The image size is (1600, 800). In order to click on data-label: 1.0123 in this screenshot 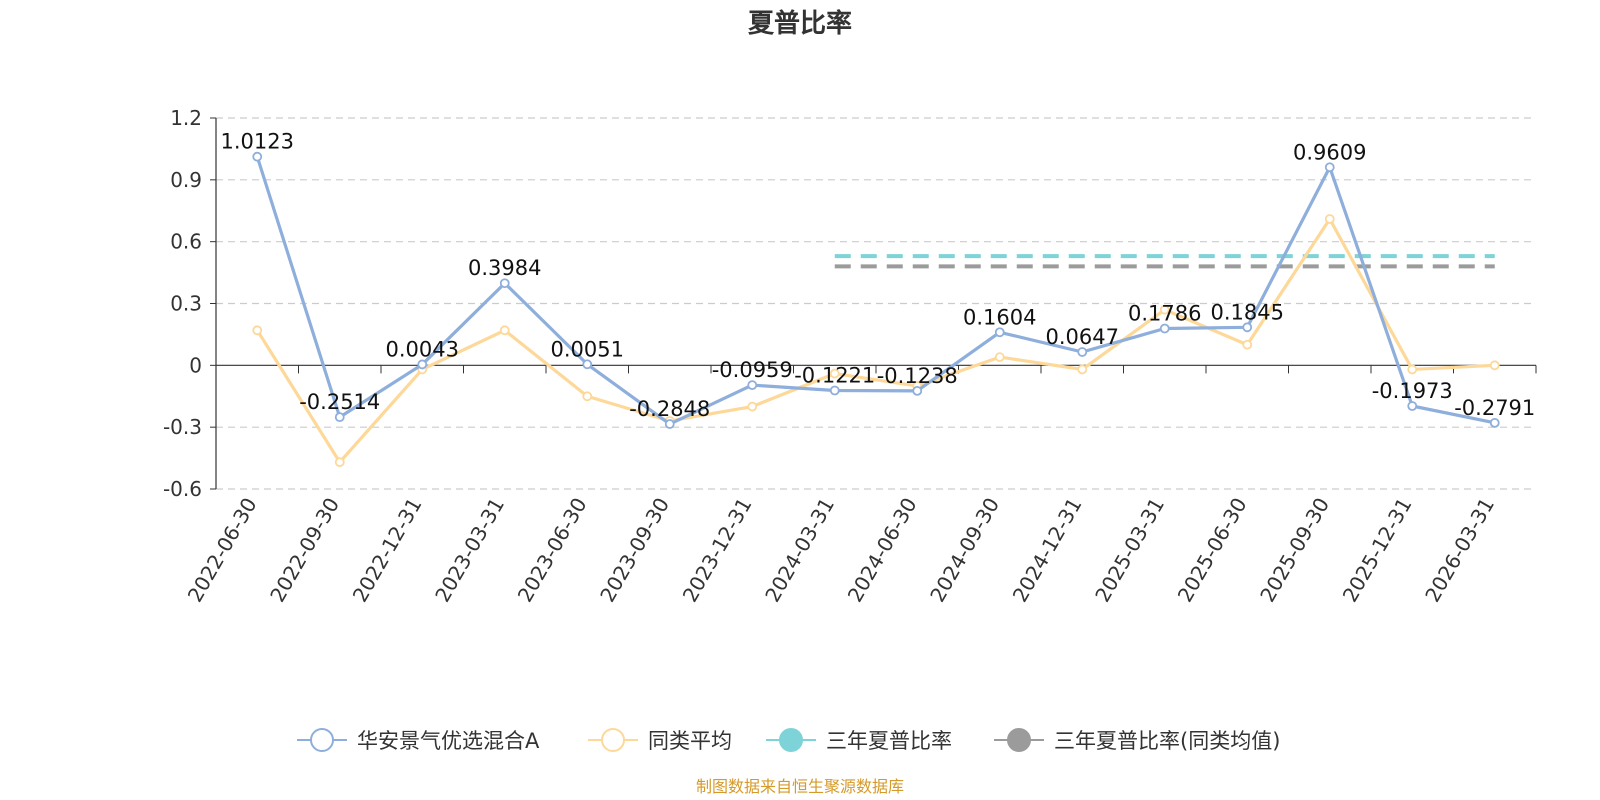, I will do `click(257, 142)`.